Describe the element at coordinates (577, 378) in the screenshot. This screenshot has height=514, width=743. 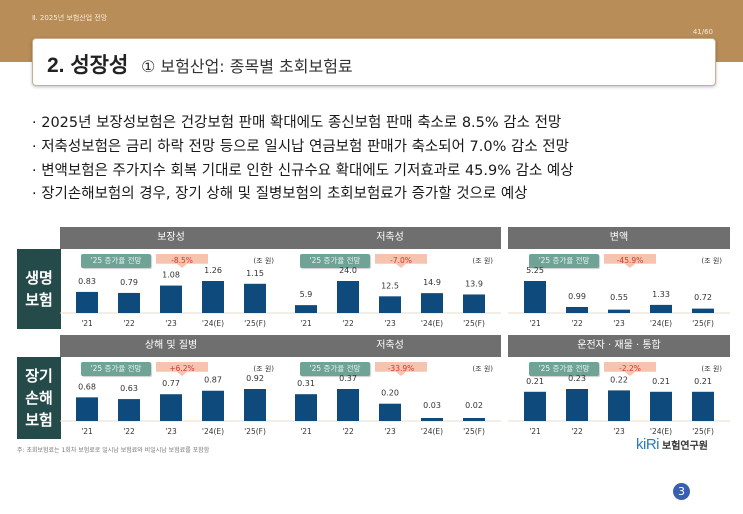
I see `value-label: 0.23` at that location.